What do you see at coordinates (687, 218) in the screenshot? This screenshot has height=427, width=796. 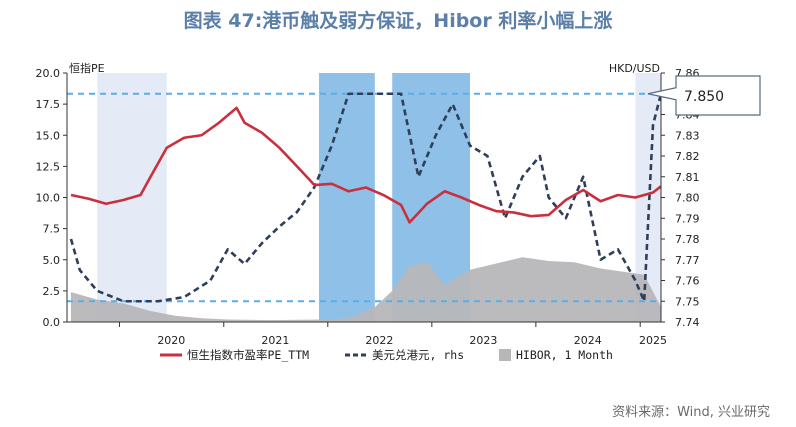 I see `right-tick-label: 7.79` at bounding box center [687, 218].